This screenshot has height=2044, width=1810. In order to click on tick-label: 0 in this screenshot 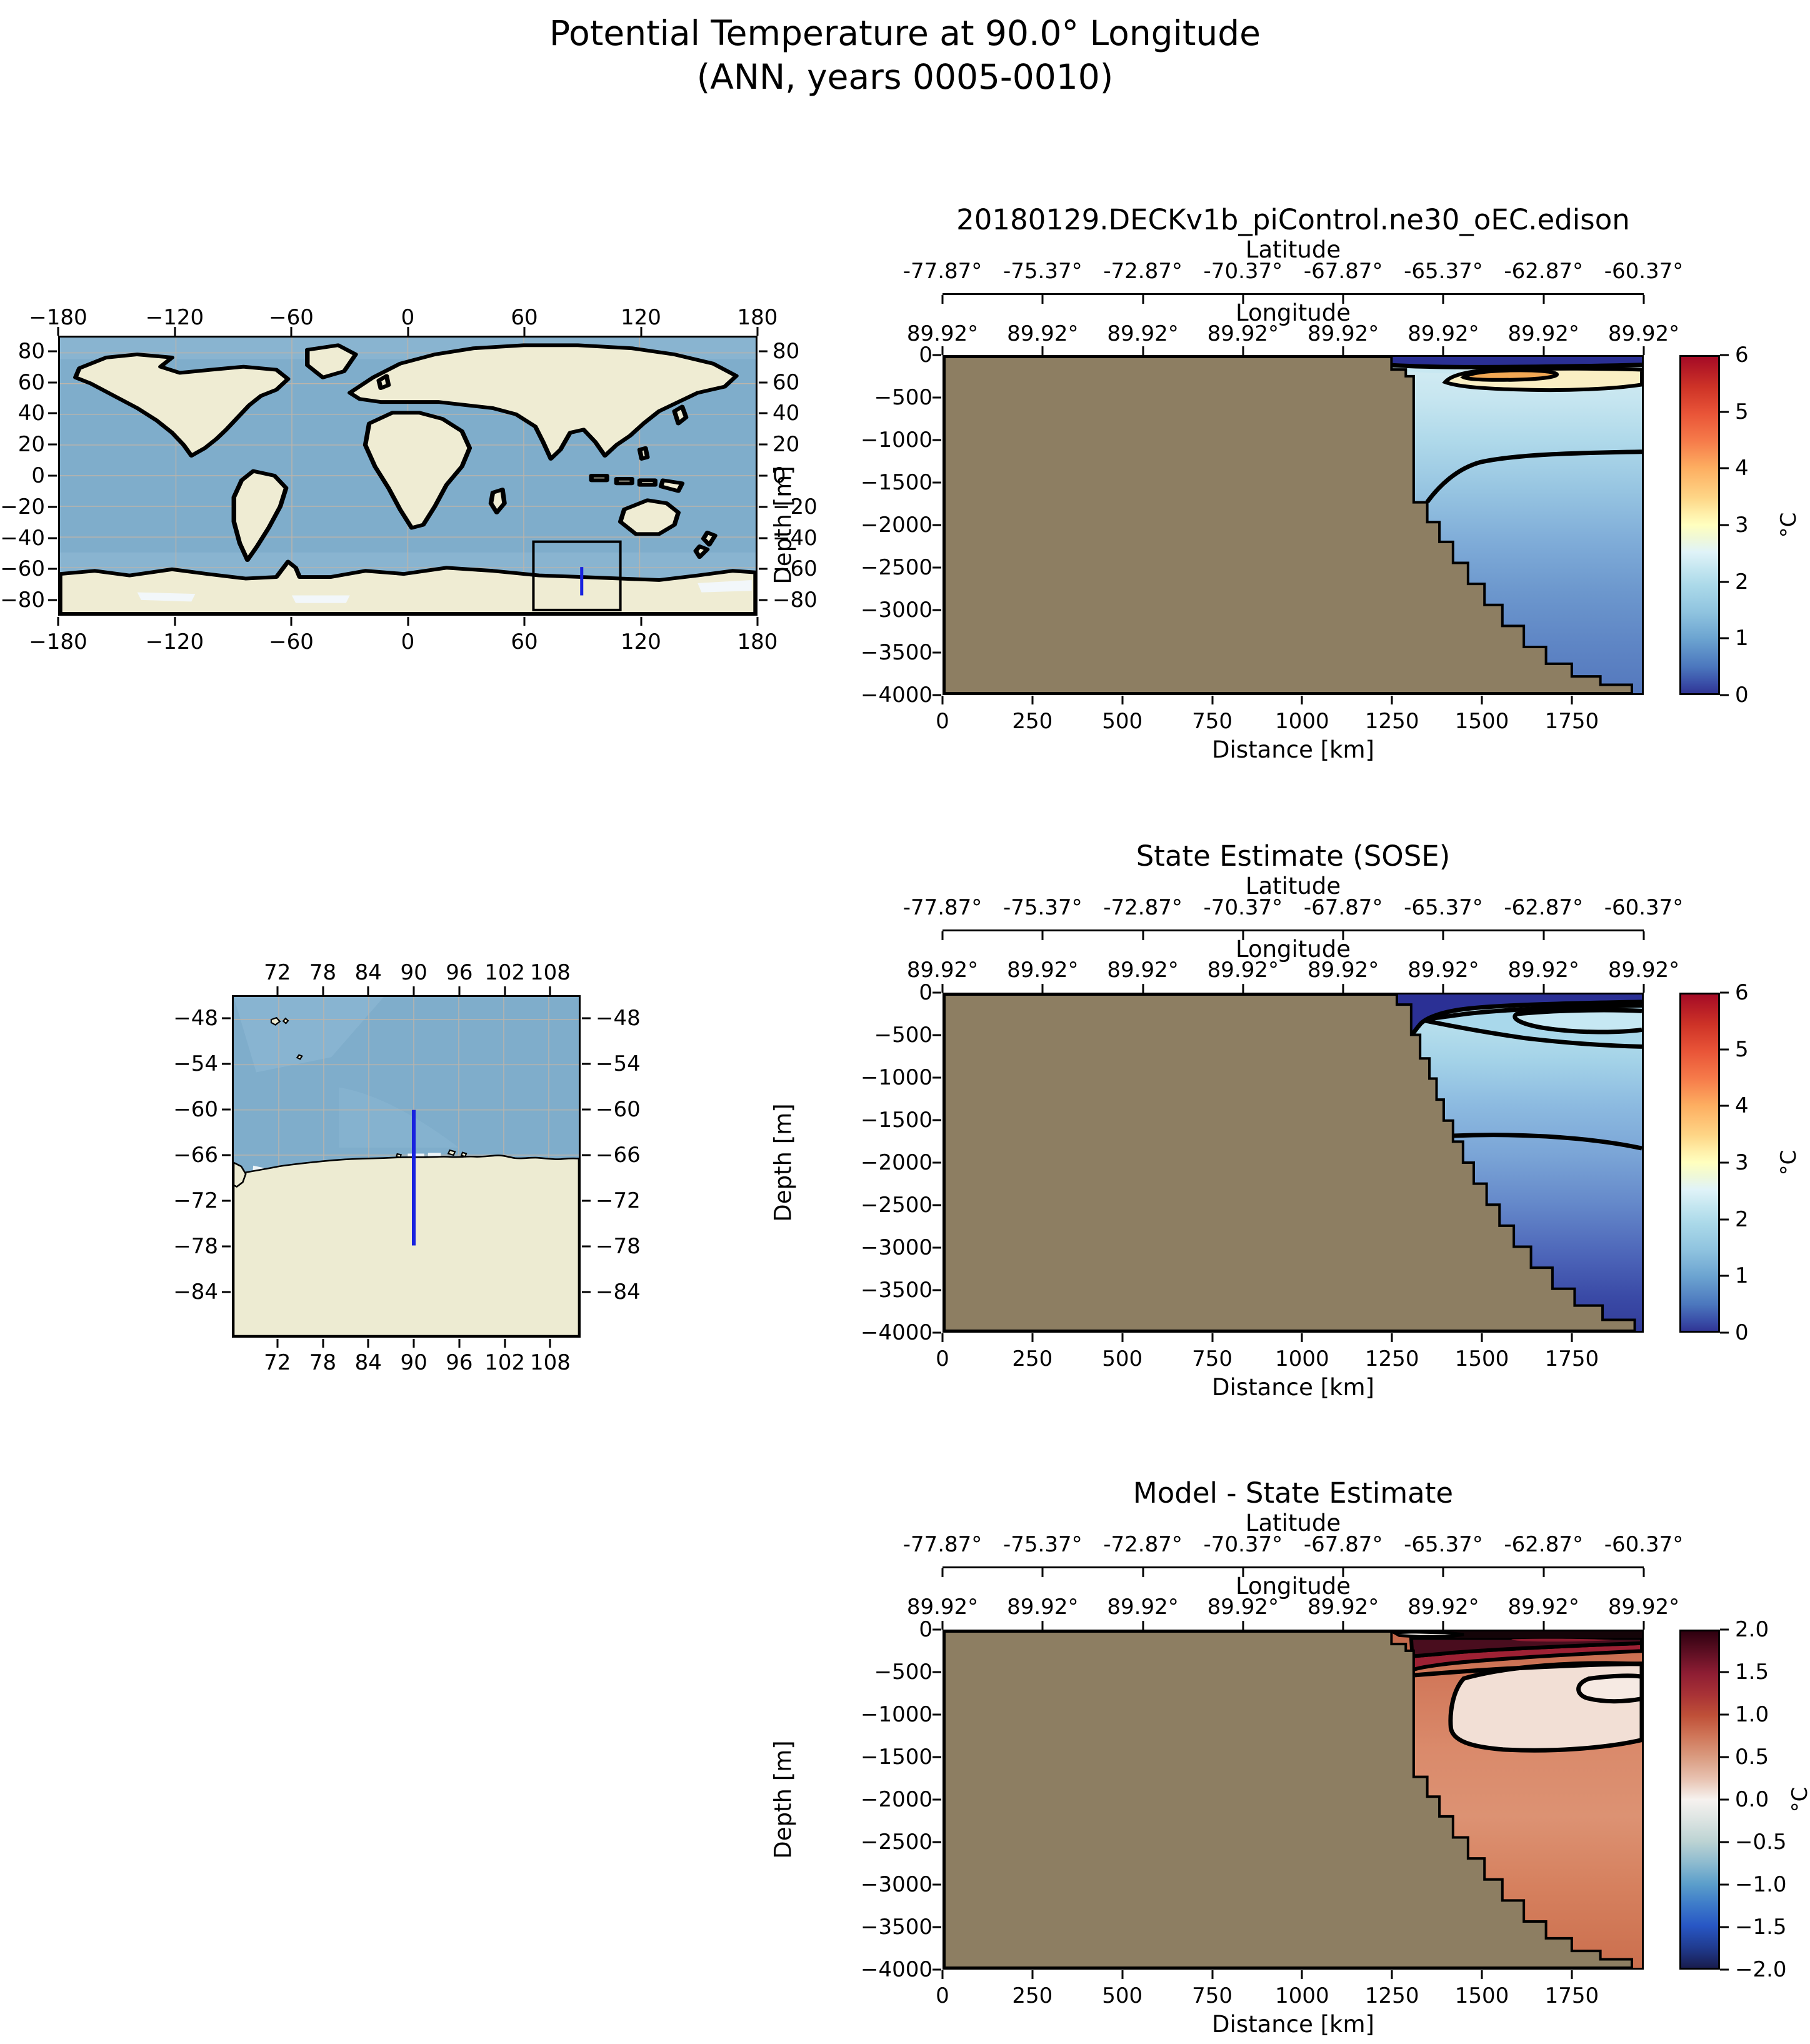, I will do `click(926, 993)`.